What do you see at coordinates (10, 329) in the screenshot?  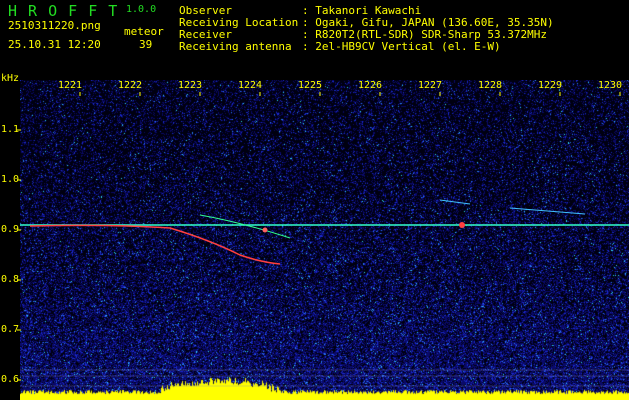 I see `y-tick-label: 0.7` at bounding box center [10, 329].